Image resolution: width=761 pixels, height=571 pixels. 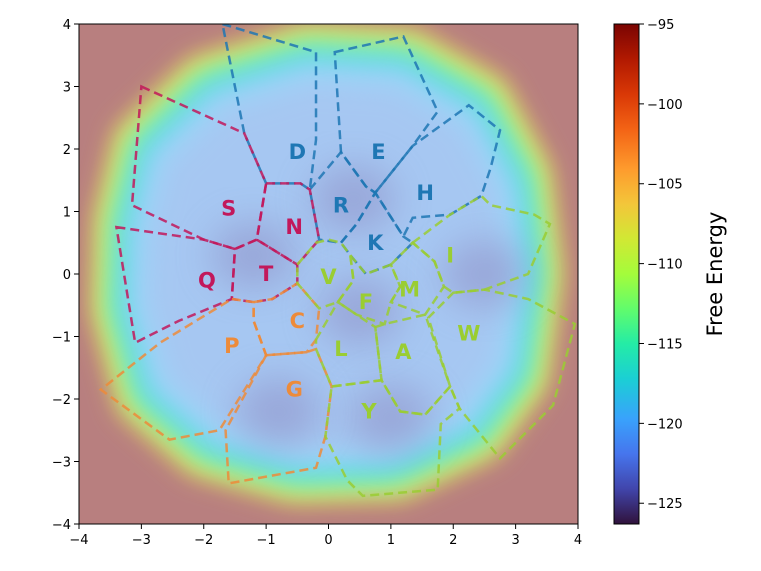 I want to click on region-label-n: N, so click(x=294, y=227).